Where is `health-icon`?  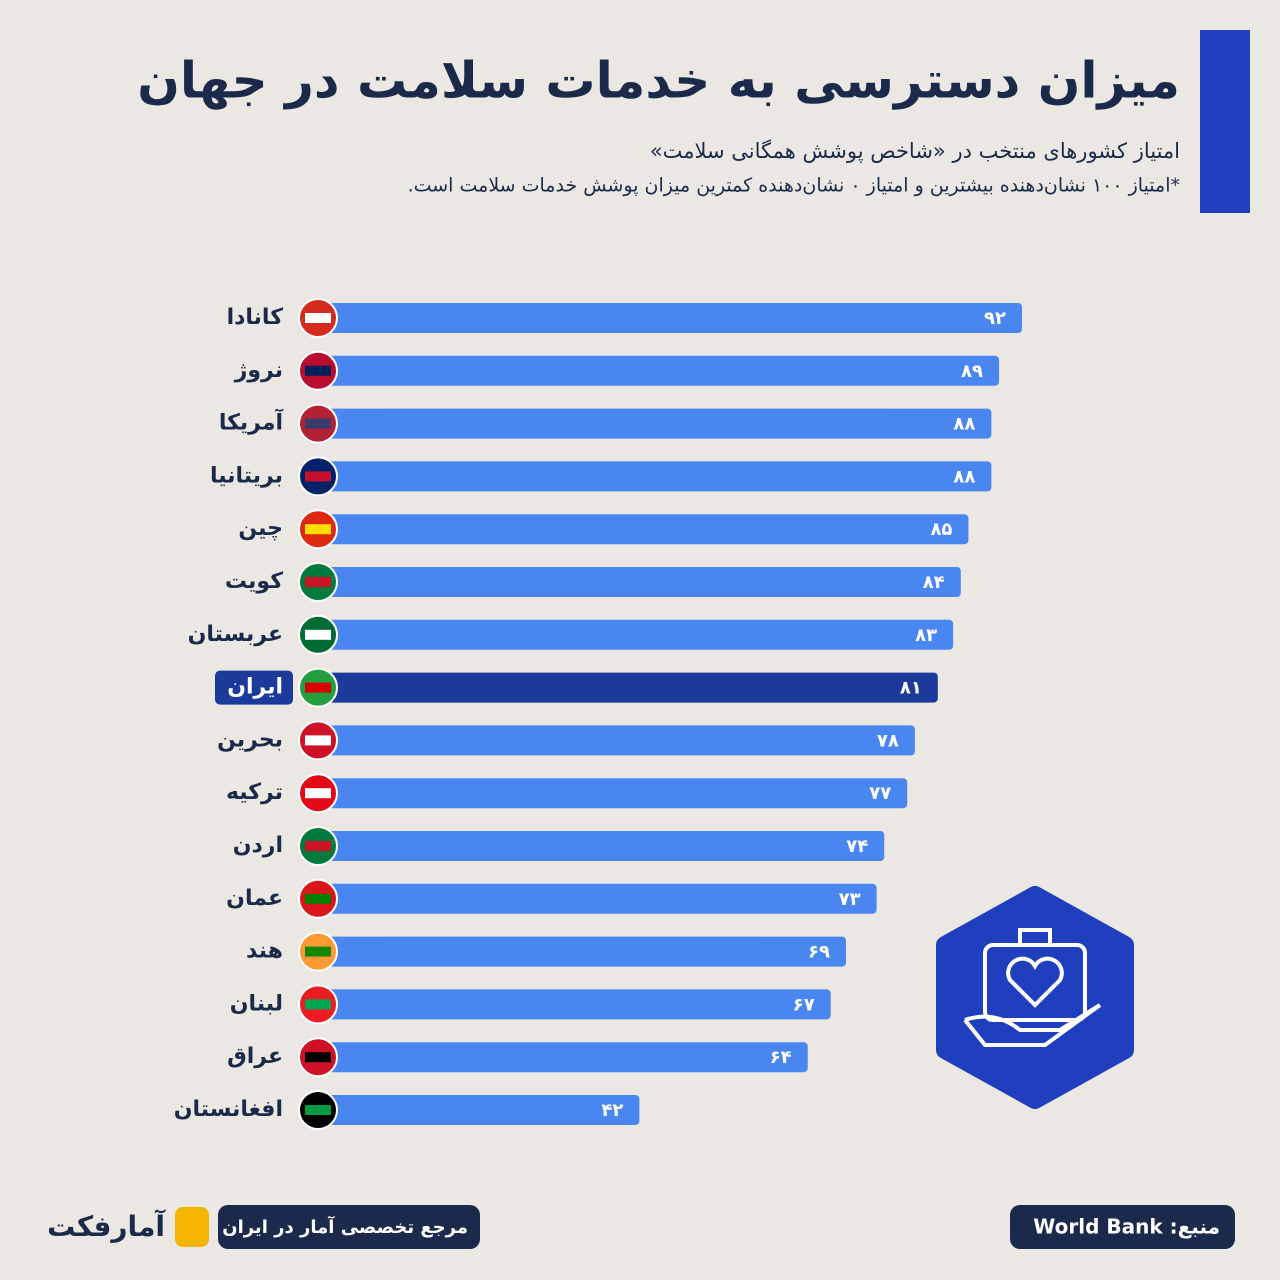 health-icon is located at coordinates (1035, 997).